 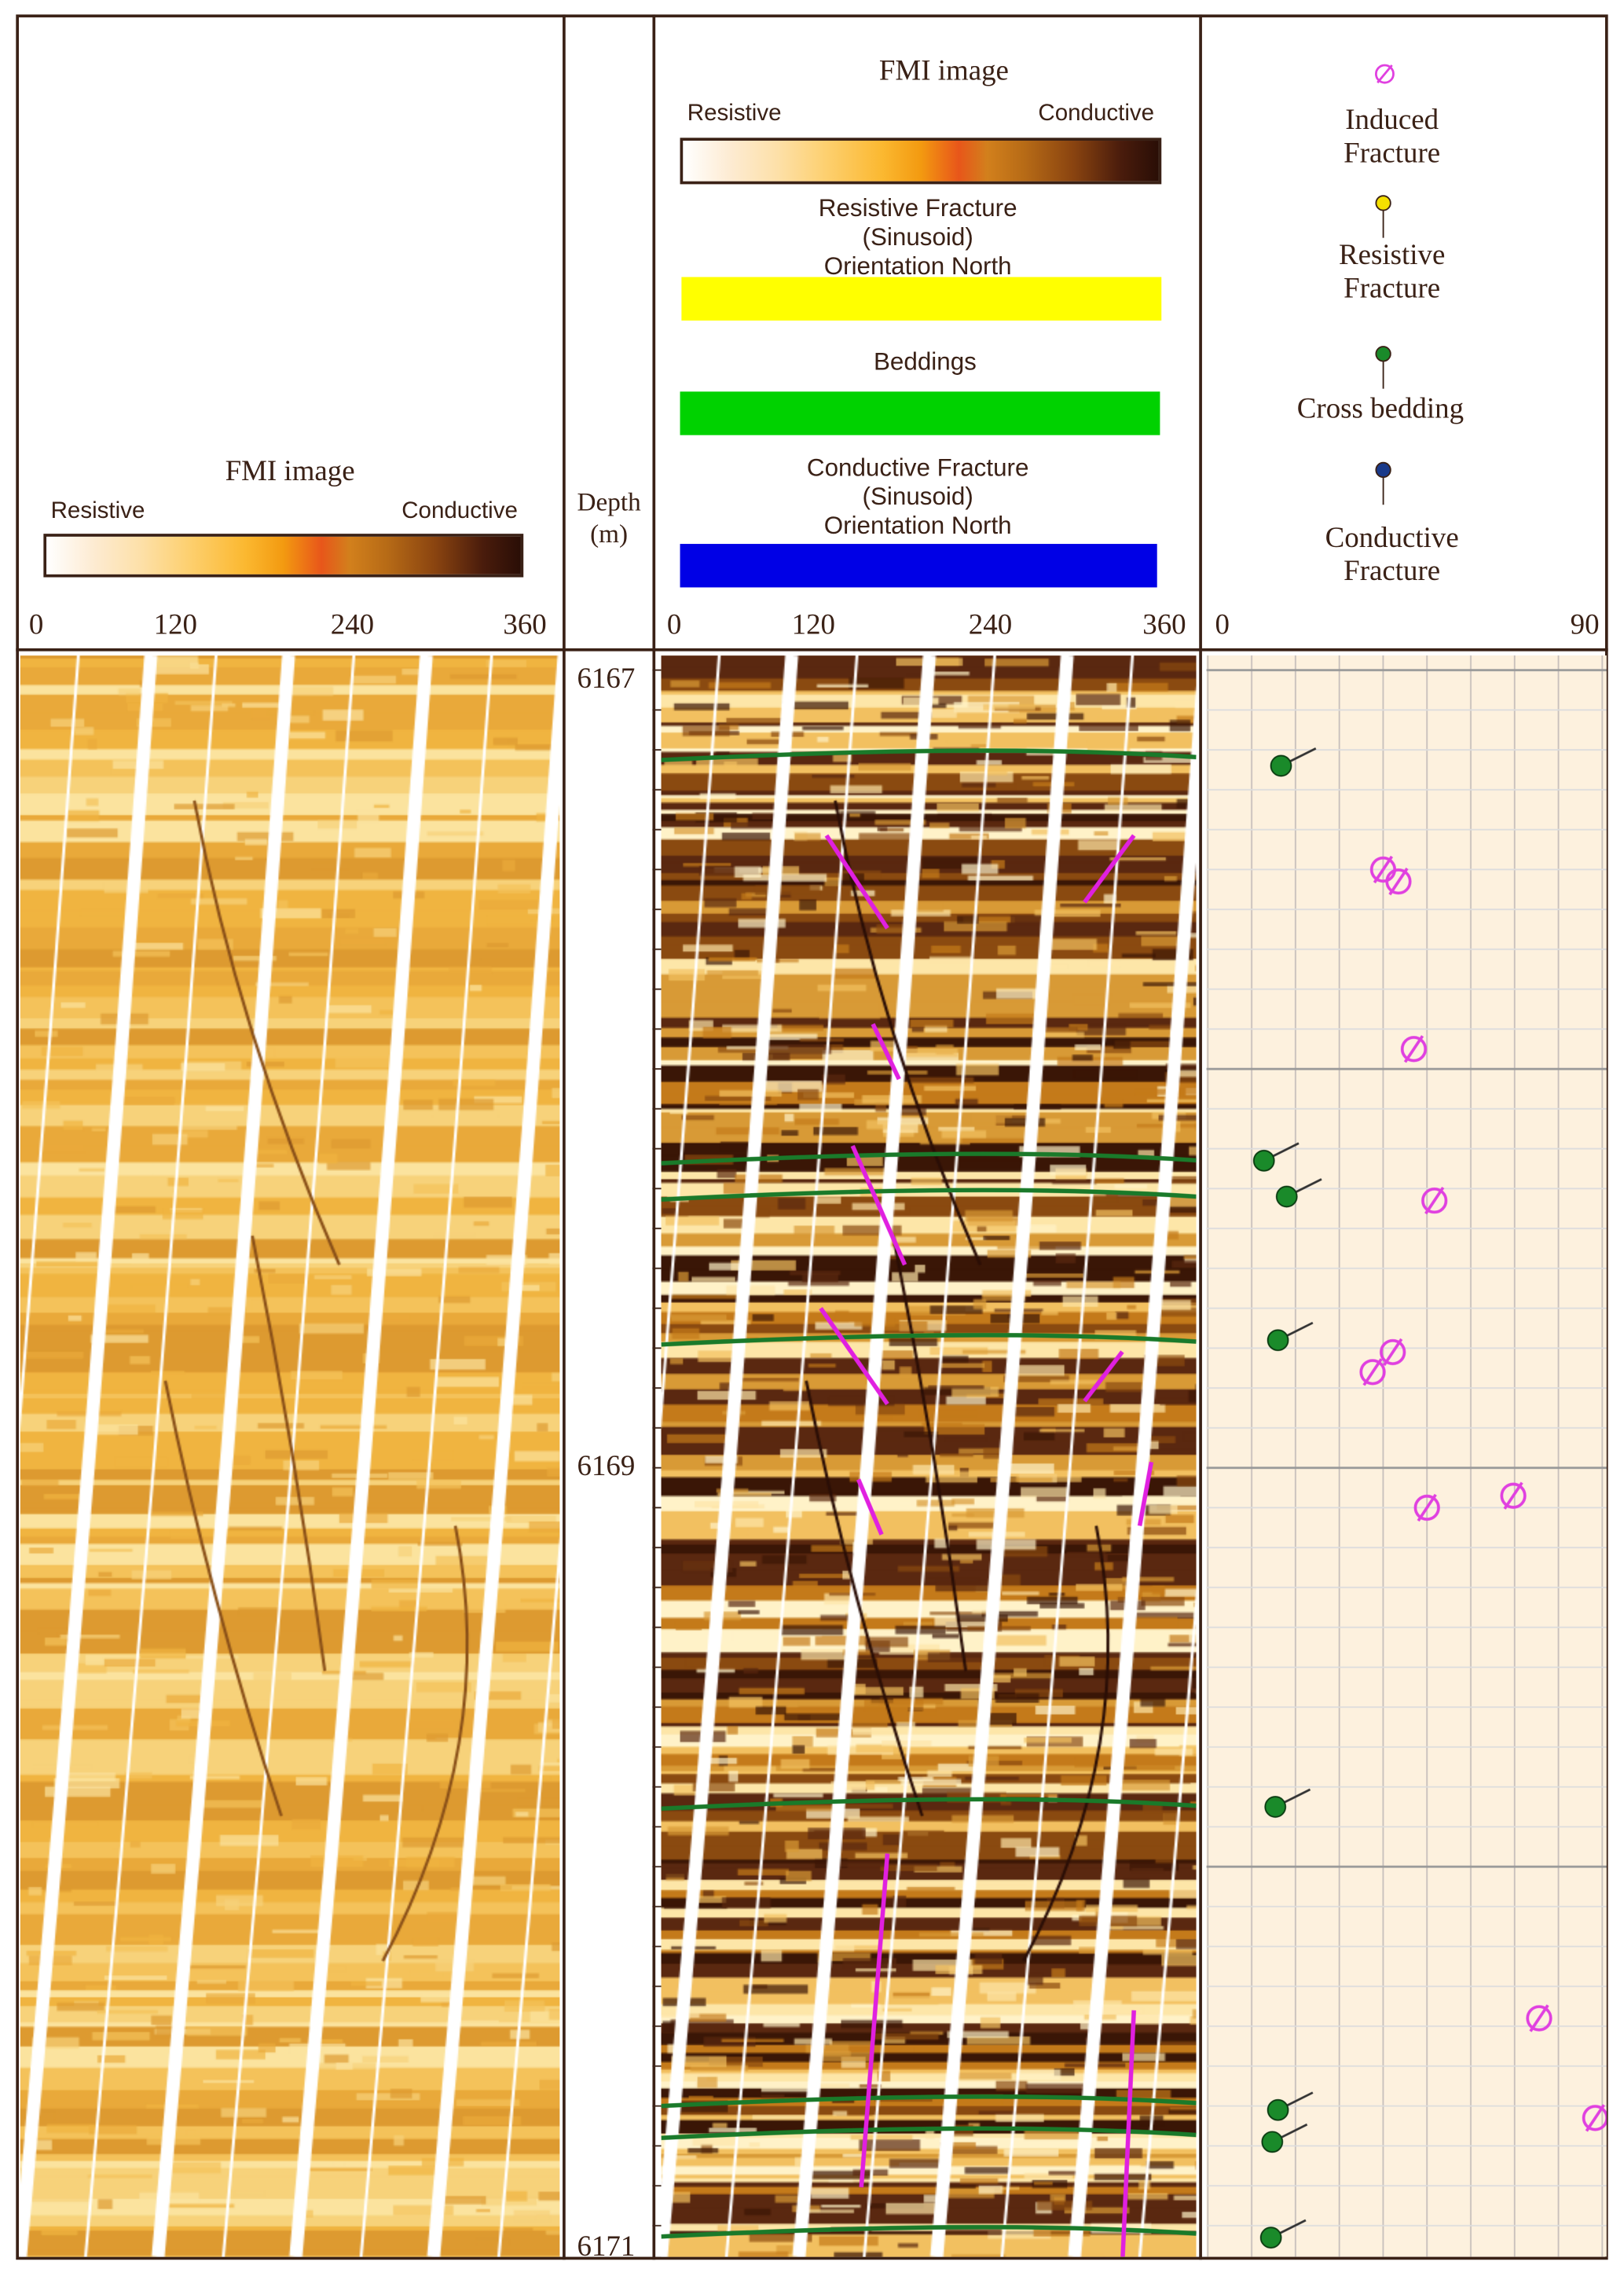 What do you see at coordinates (610, 534) in the screenshot?
I see `depth-unit: (m)` at bounding box center [610, 534].